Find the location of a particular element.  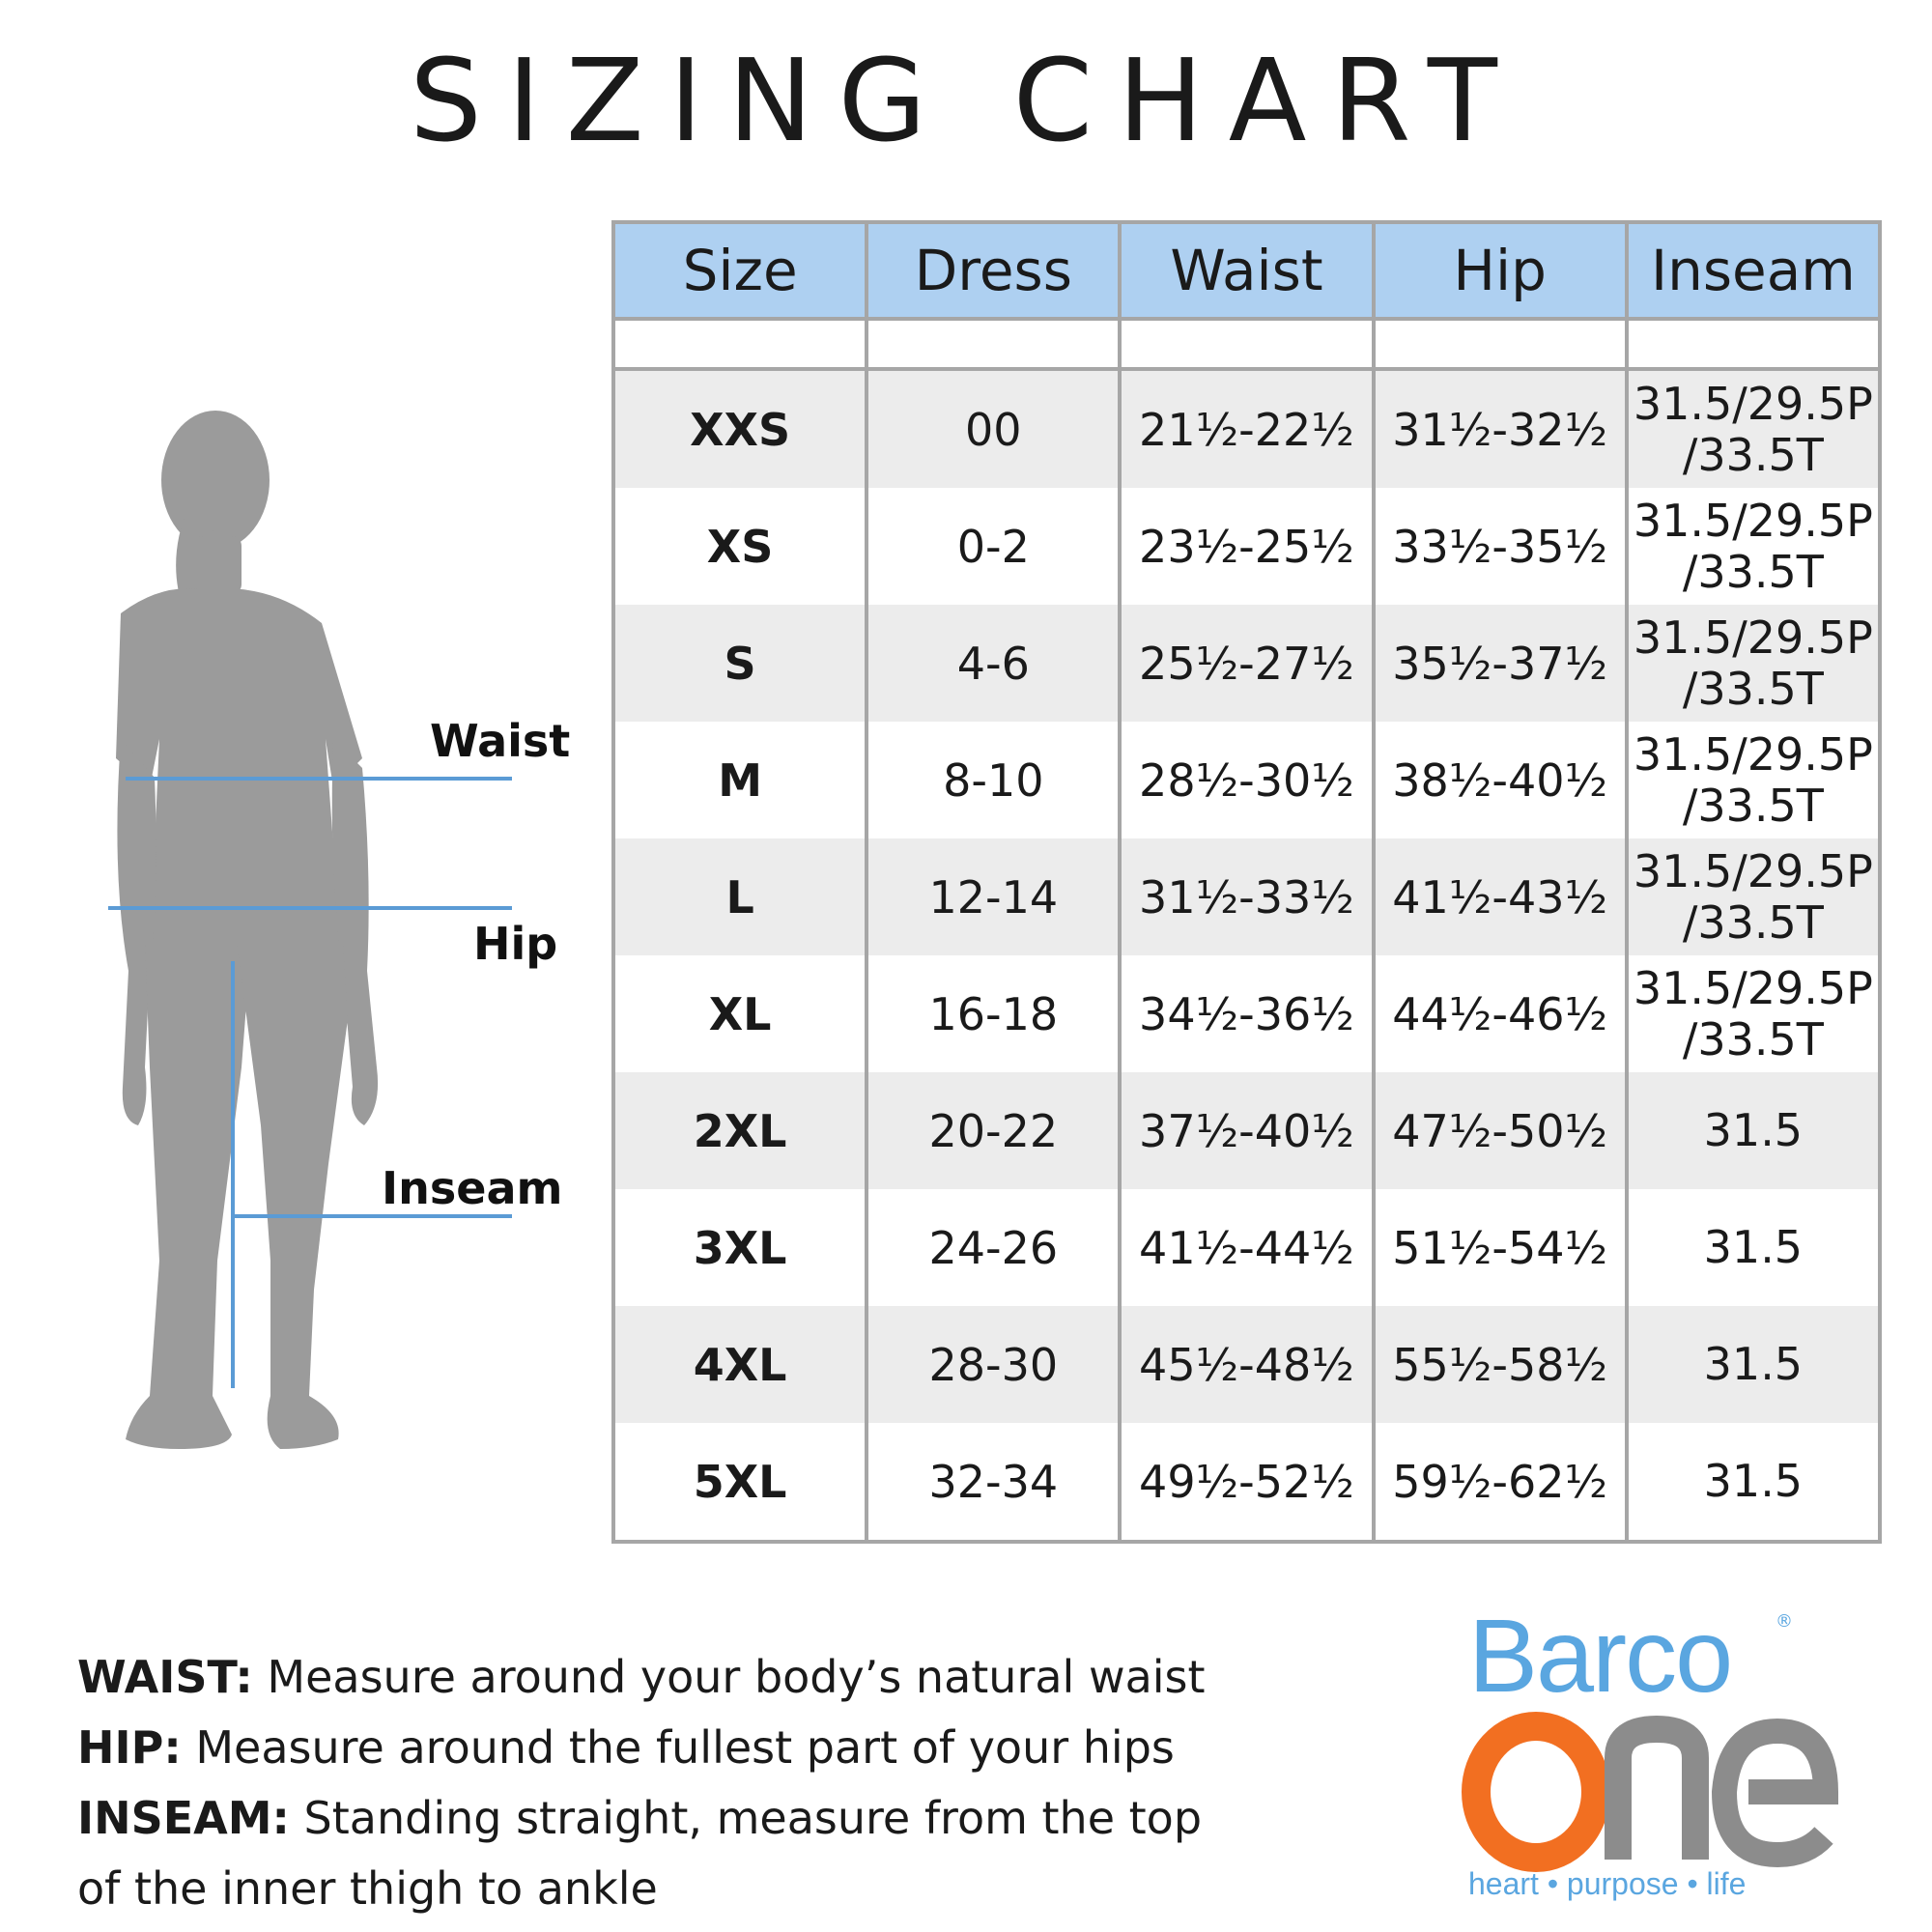

cell-size: M is located at coordinates (740, 780).